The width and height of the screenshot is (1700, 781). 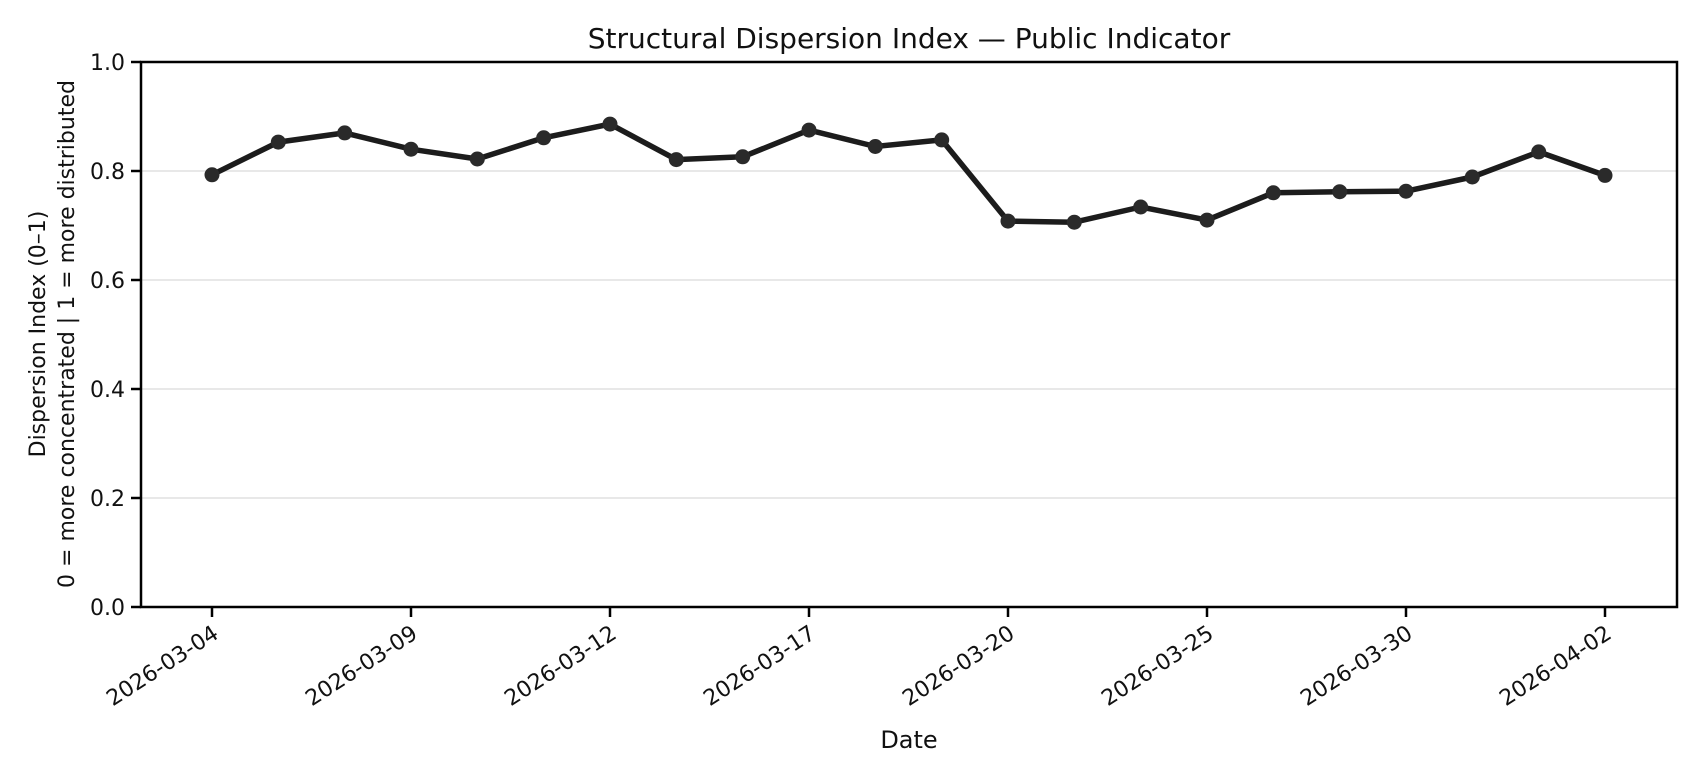 I want to click on x-tick-label: 2026-04-02, so click(x=1555, y=666).